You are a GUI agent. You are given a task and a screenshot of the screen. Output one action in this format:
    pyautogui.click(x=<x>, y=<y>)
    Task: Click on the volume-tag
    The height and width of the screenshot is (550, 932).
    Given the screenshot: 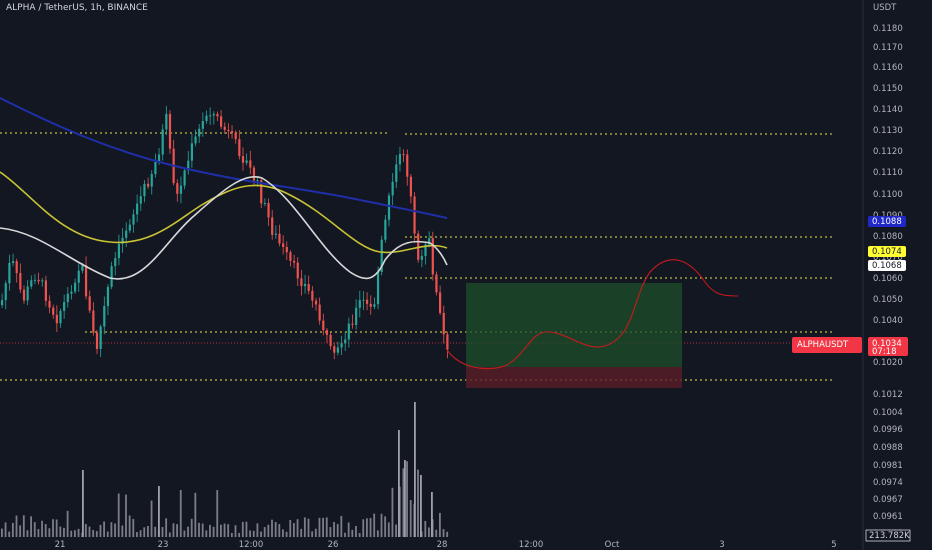 What is the action you would take?
    pyautogui.click(x=888, y=535)
    